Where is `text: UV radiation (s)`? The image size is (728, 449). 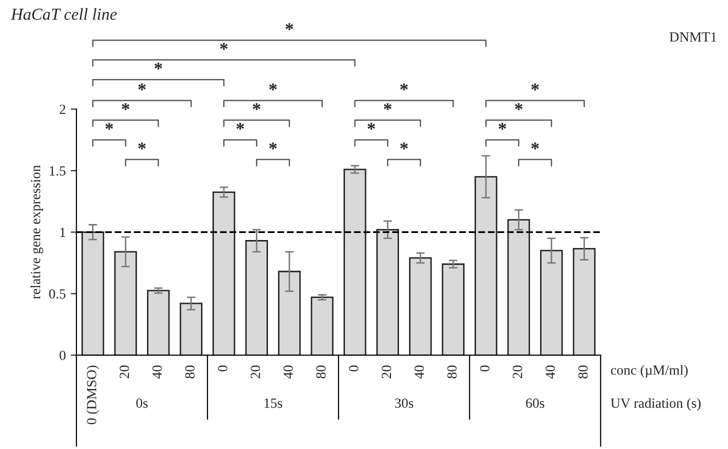
text: UV radiation (s) is located at coordinates (655, 404).